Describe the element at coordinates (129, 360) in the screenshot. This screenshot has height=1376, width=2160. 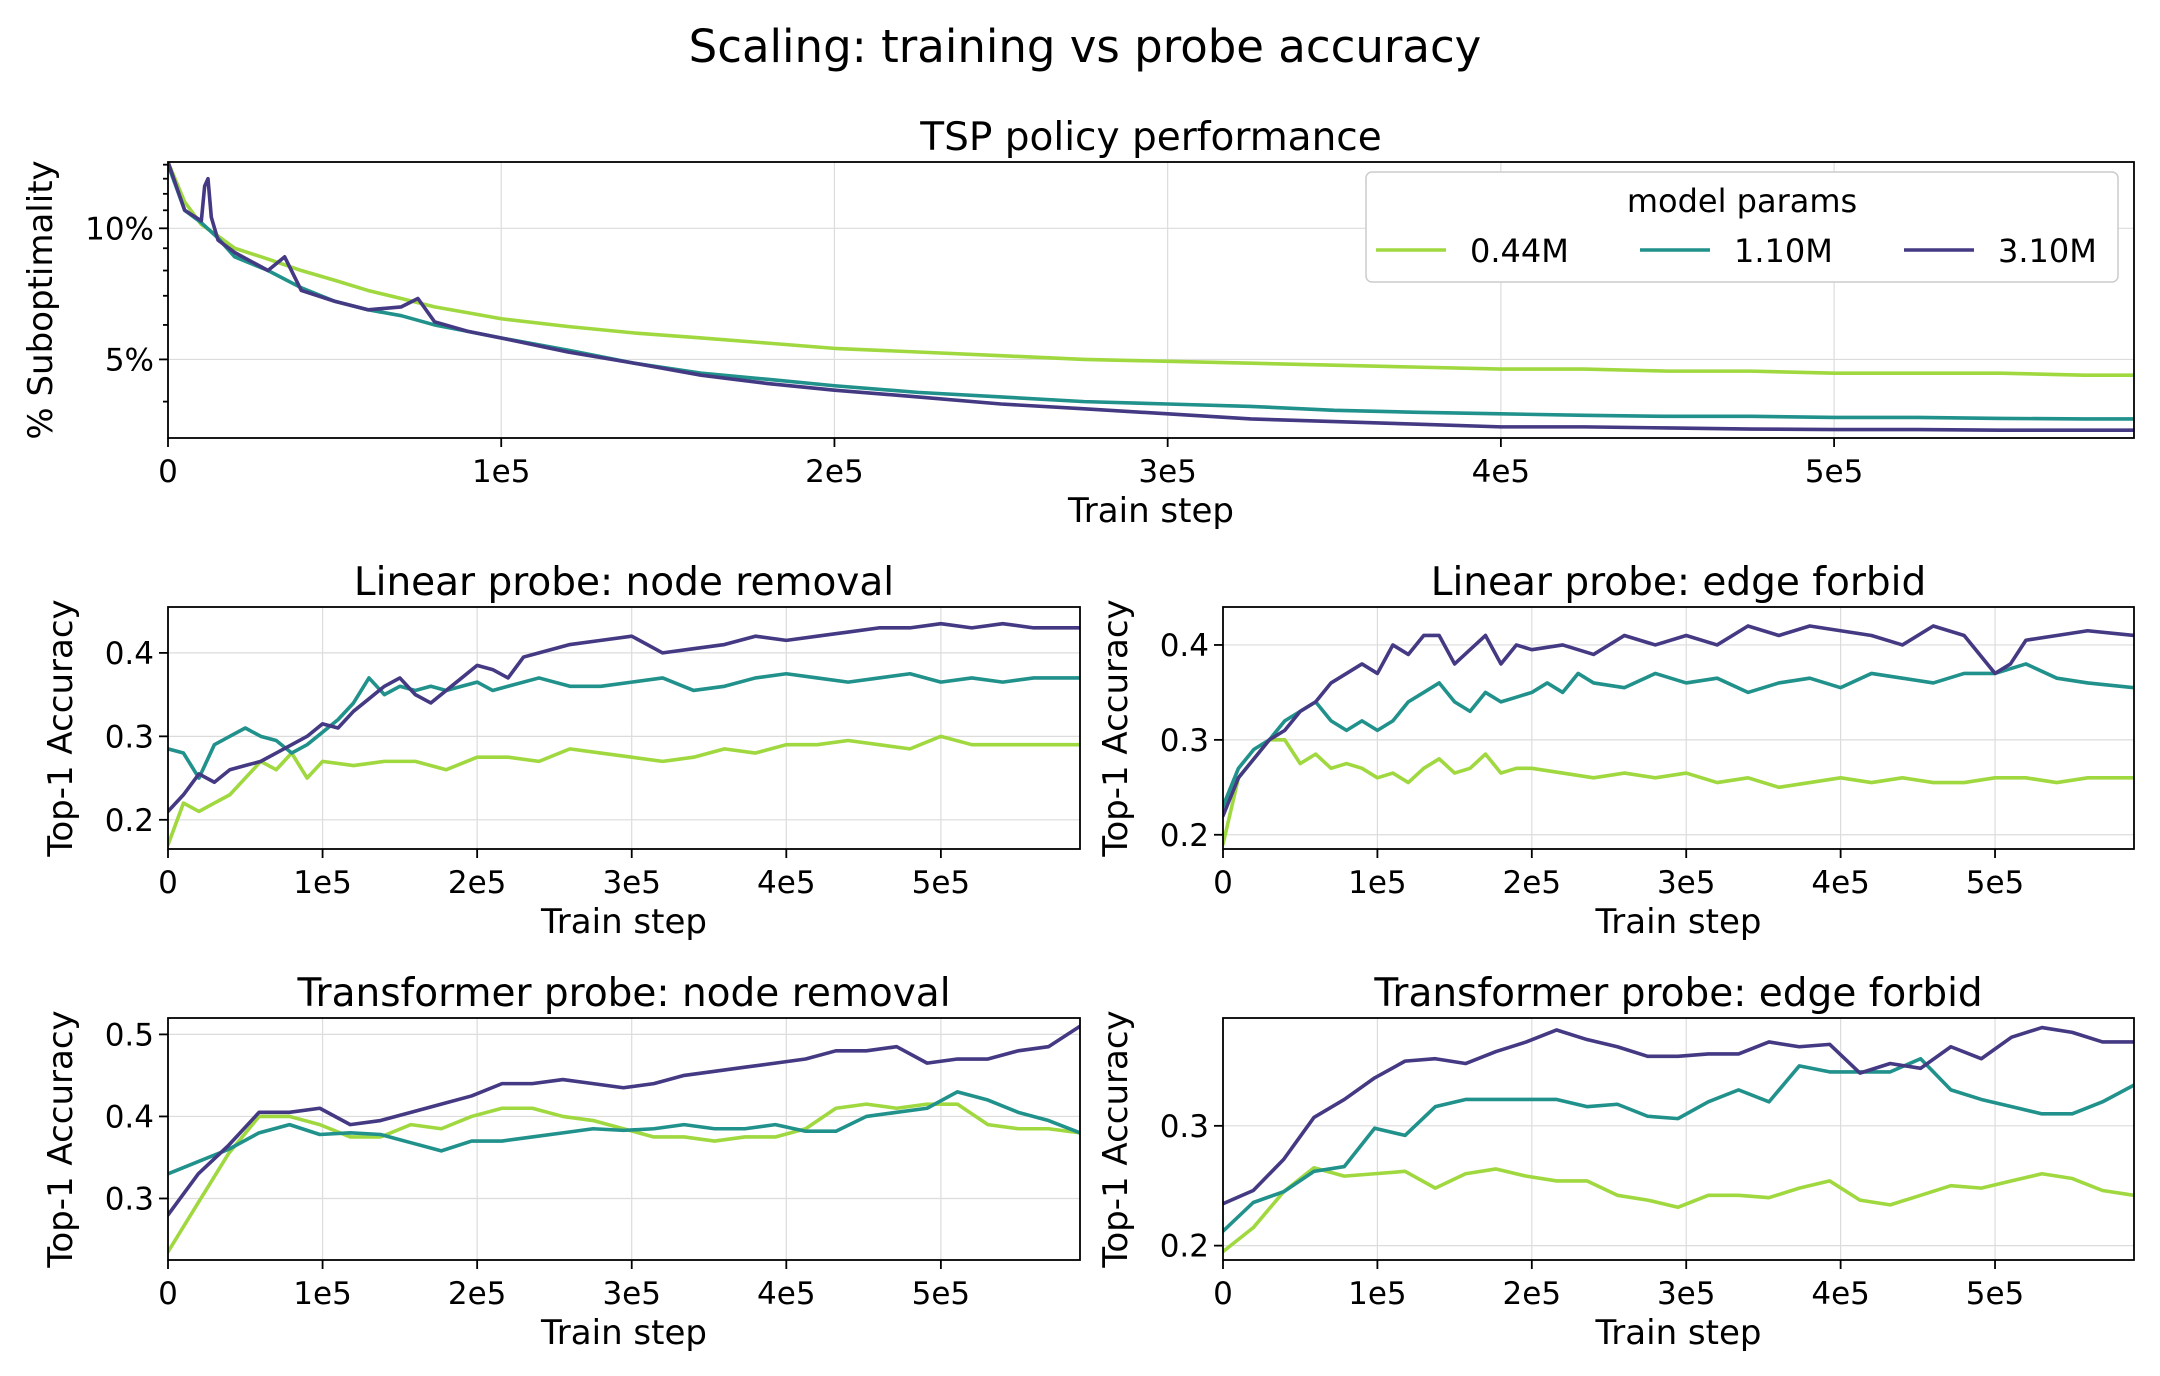
I see `y-tick-label: 5%` at that location.